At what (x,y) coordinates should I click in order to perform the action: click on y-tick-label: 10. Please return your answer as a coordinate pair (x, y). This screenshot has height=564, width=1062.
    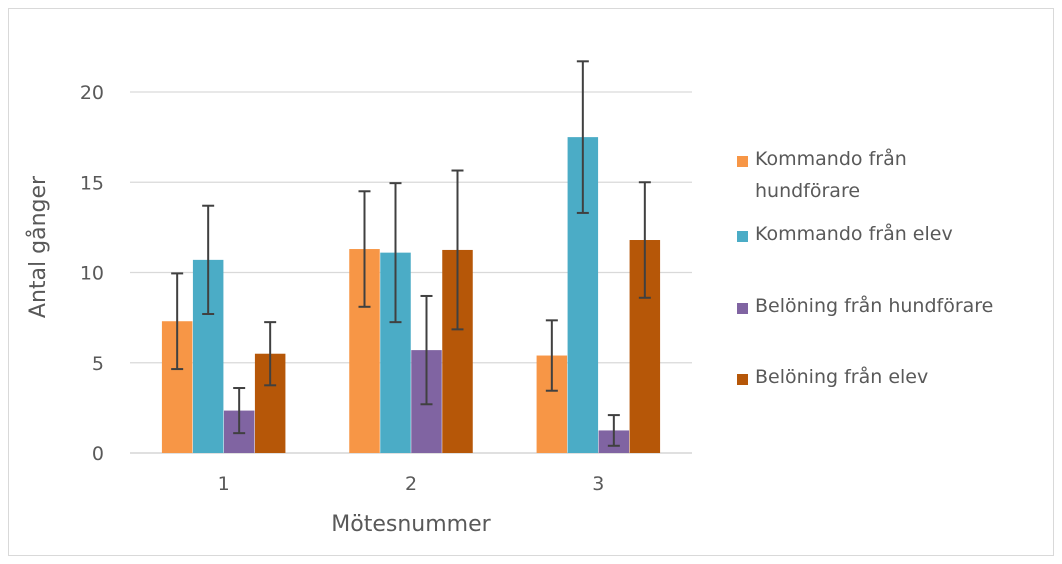
    Looking at the image, I should click on (92, 274).